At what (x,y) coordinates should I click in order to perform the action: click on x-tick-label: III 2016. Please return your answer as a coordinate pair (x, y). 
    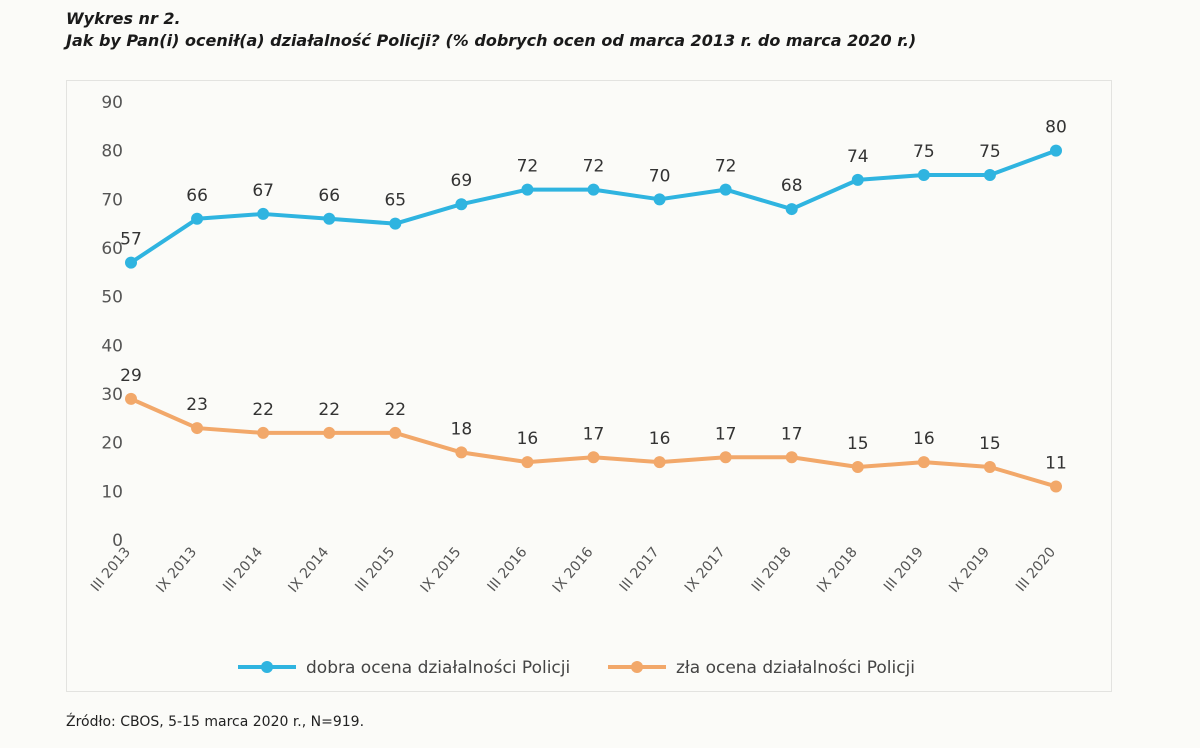
    Looking at the image, I should click on (508, 569).